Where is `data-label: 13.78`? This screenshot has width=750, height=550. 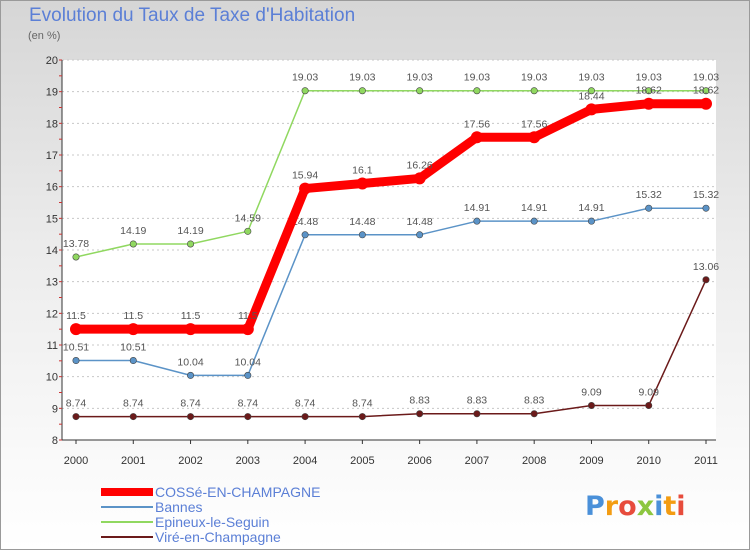
data-label: 13.78 is located at coordinates (76, 244).